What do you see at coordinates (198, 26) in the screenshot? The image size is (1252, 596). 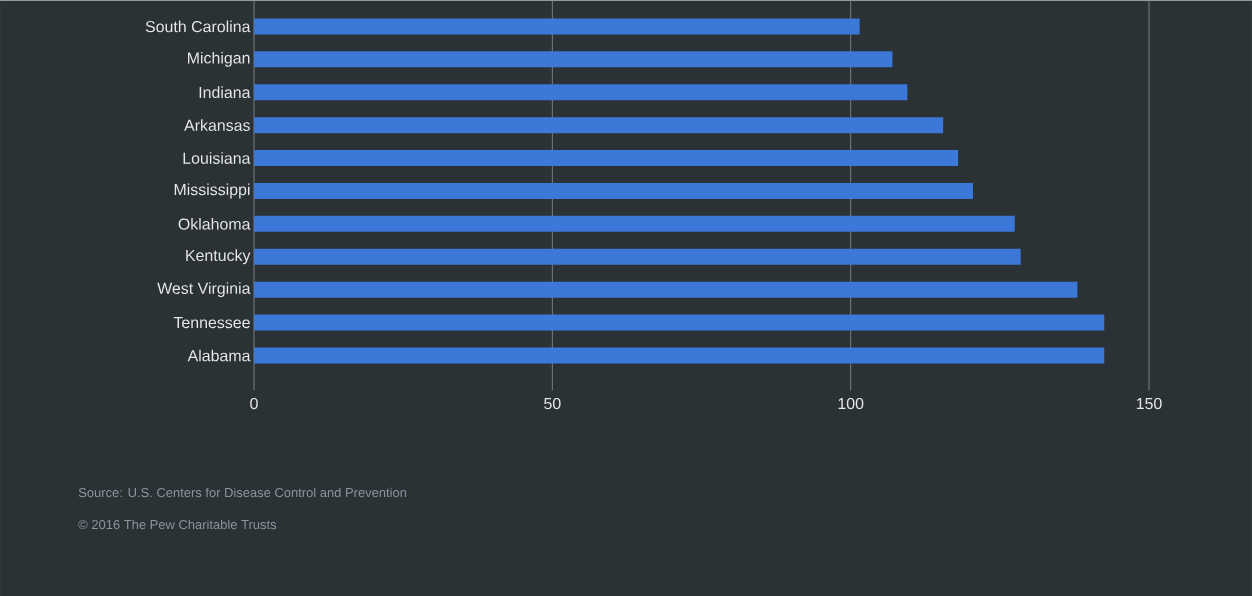 I see `y-tick-label: South Carolina` at bounding box center [198, 26].